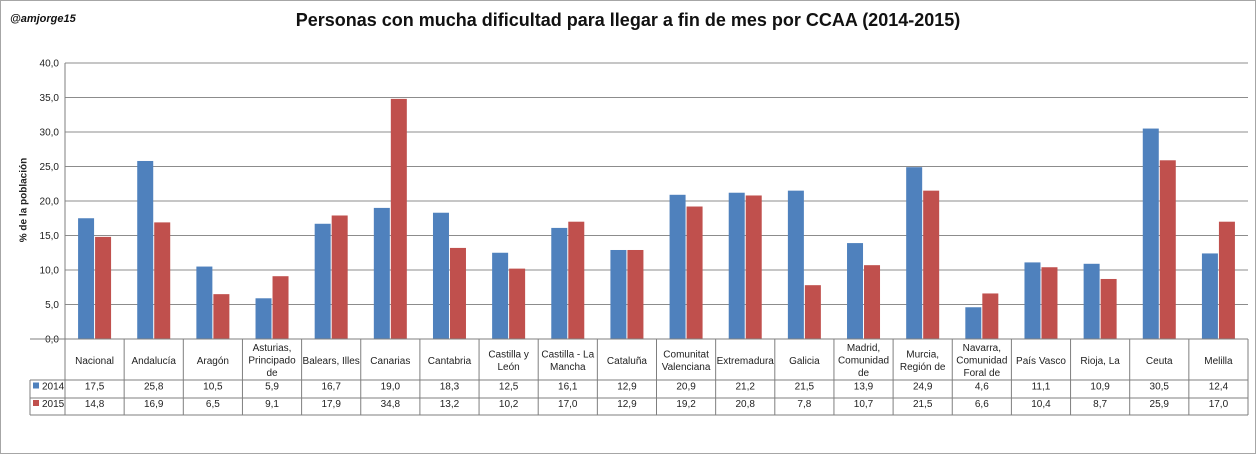 This screenshot has height=454, width=1256. I want to click on category-label: Castilla - La Mancha, so click(567, 362).